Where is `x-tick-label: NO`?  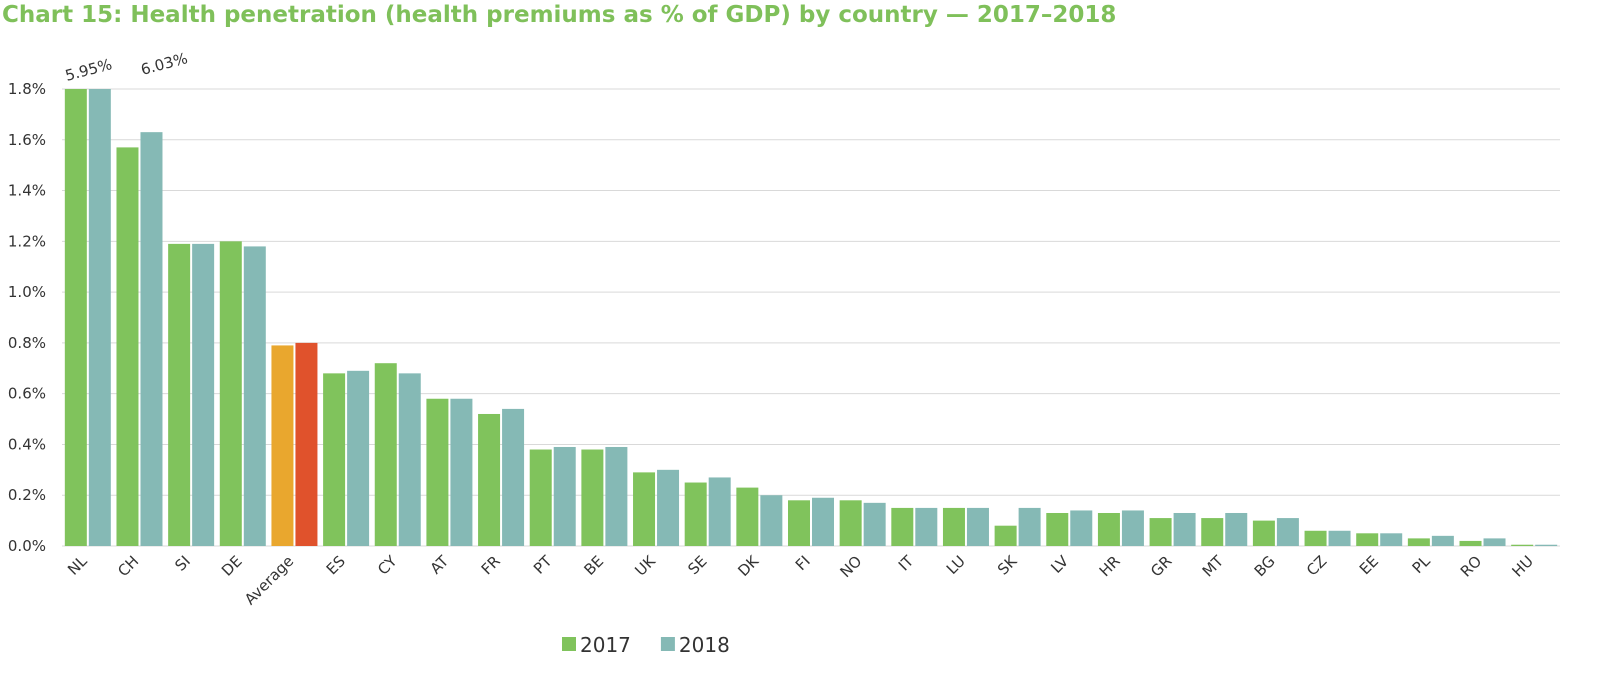
x-tick-label: NO is located at coordinates (850, 566).